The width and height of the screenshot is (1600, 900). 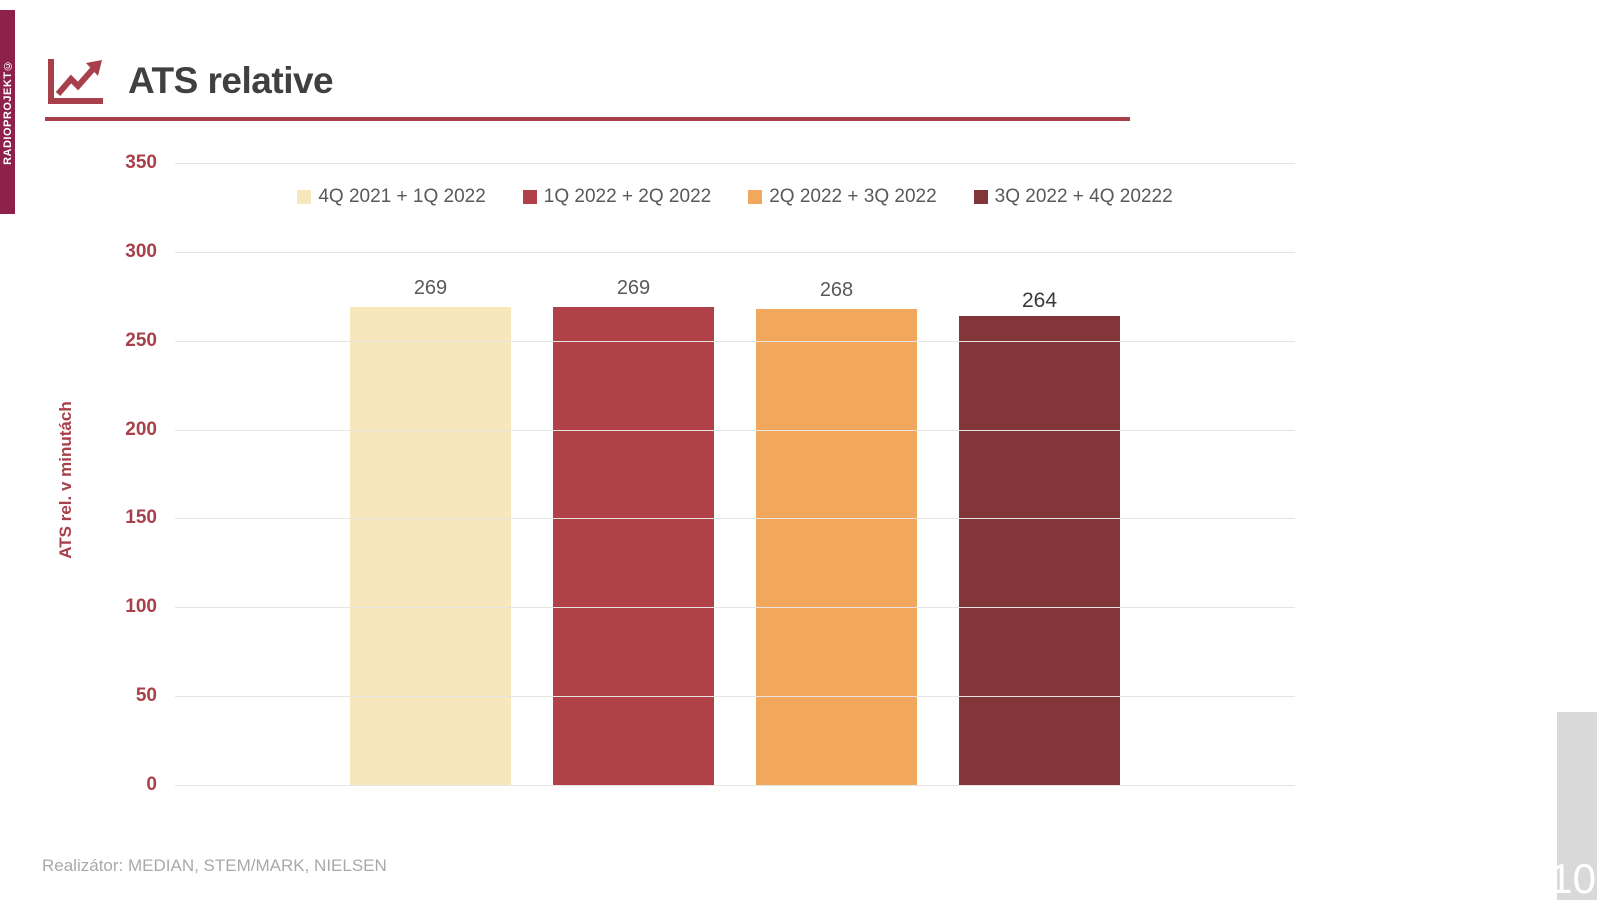 What do you see at coordinates (7, 112) in the screenshot?
I see `brand-ribbon: RADIOPROJEKT©` at bounding box center [7, 112].